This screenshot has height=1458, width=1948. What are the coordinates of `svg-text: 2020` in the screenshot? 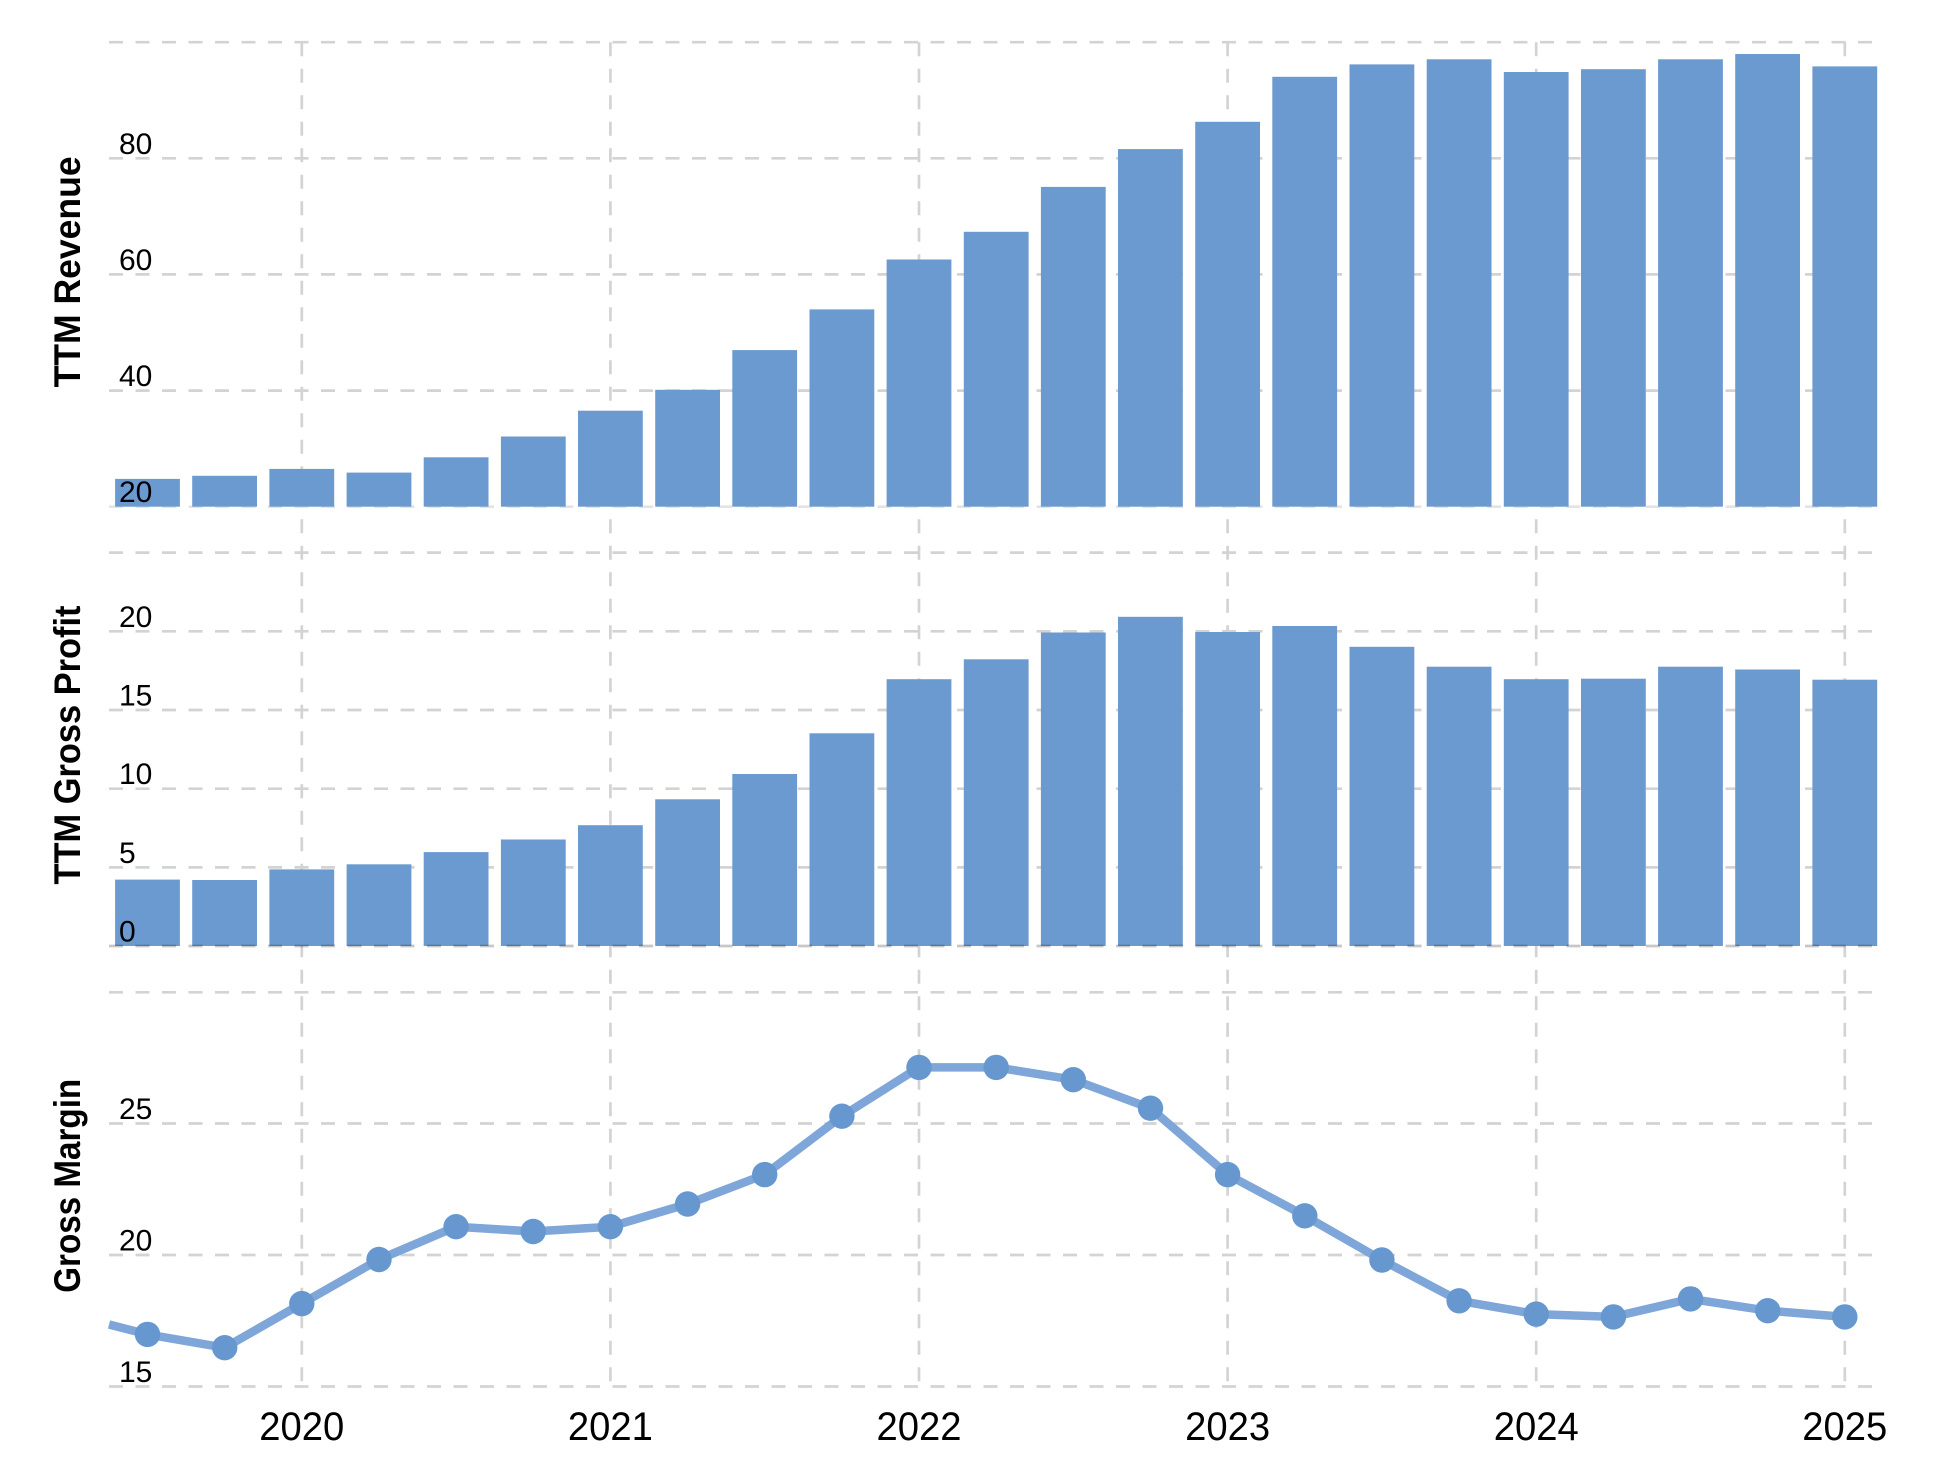 It's located at (301, 1427).